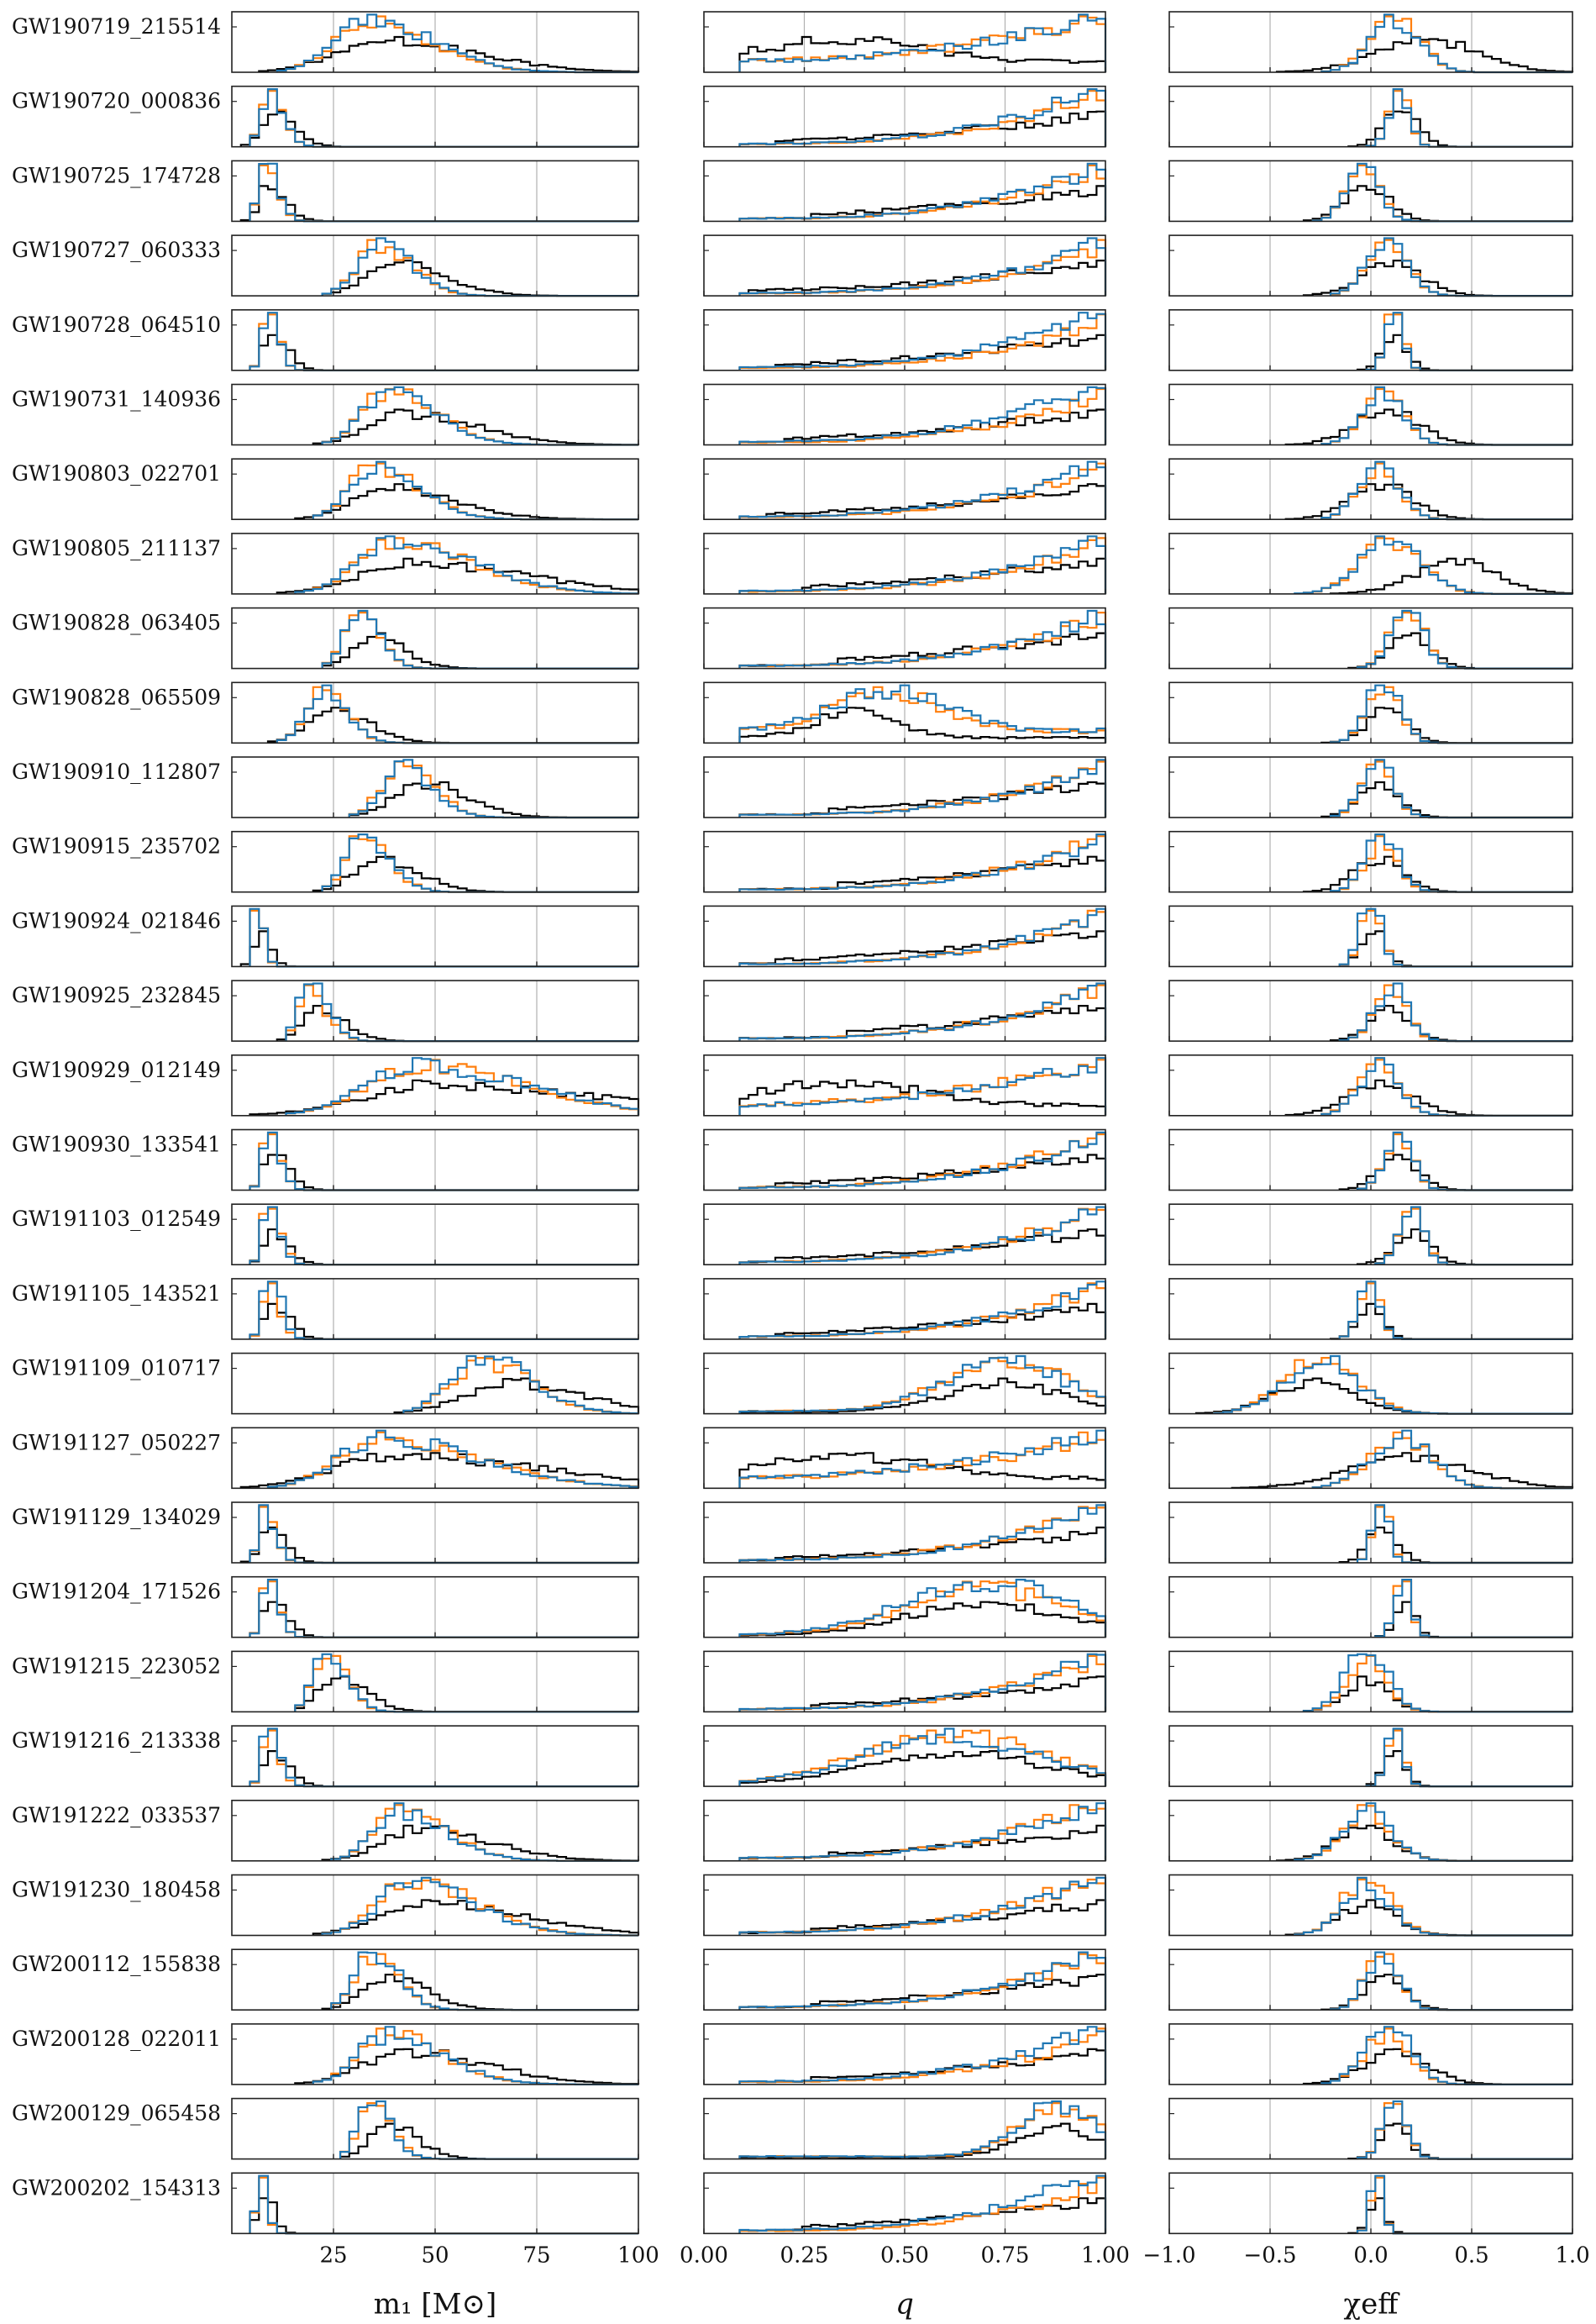  What do you see at coordinates (116, 1815) in the screenshot?
I see `event-label: GW191222_033537` at bounding box center [116, 1815].